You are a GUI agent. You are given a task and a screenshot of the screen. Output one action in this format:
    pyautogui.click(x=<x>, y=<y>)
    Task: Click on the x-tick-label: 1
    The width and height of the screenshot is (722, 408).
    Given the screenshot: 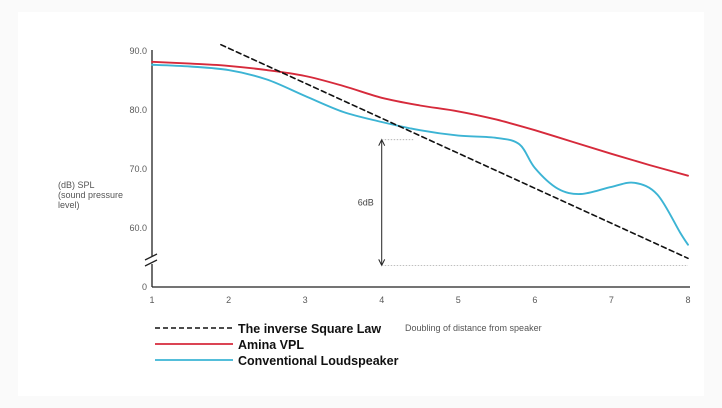 What is the action you would take?
    pyautogui.click(x=151, y=300)
    